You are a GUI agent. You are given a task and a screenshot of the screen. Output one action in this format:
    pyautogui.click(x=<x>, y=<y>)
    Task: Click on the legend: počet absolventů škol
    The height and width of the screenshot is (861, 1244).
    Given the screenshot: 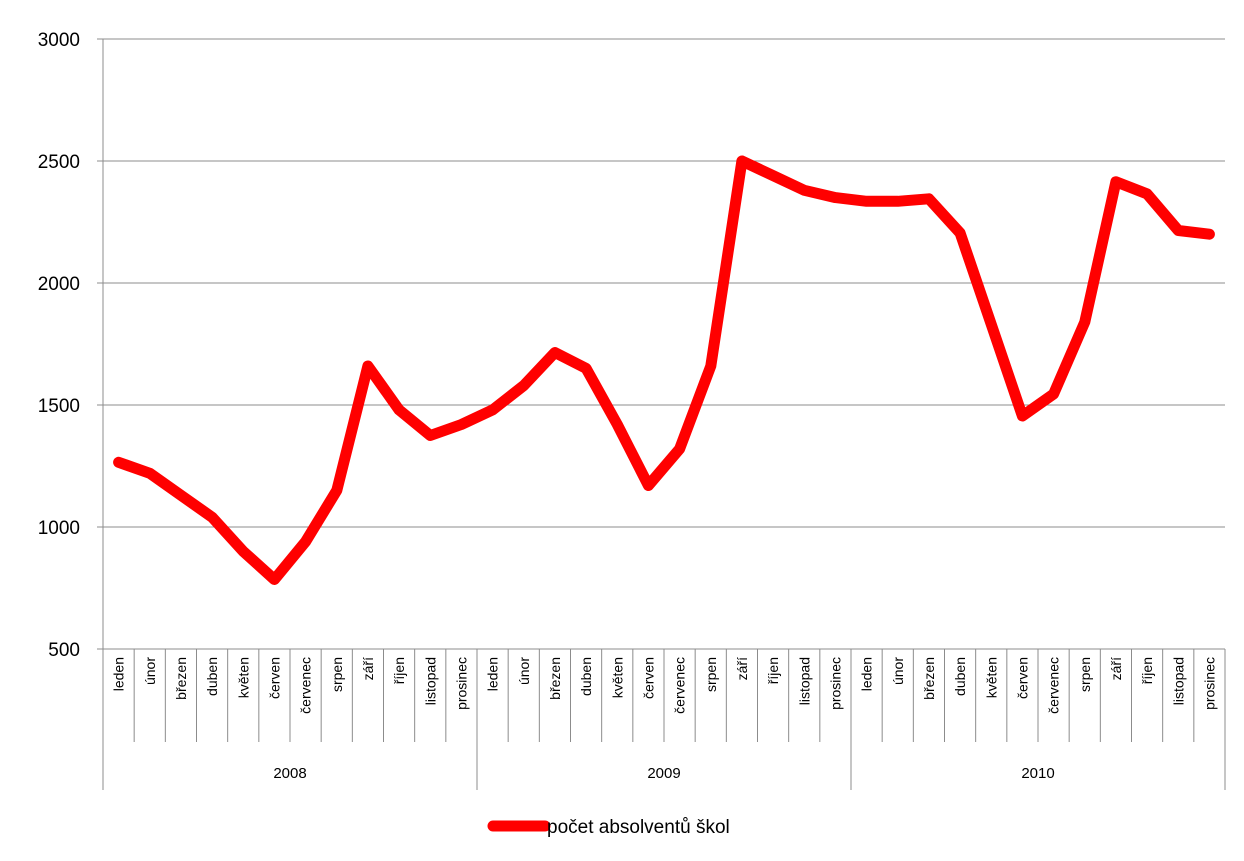 What is the action you would take?
    pyautogui.click(x=608, y=827)
    